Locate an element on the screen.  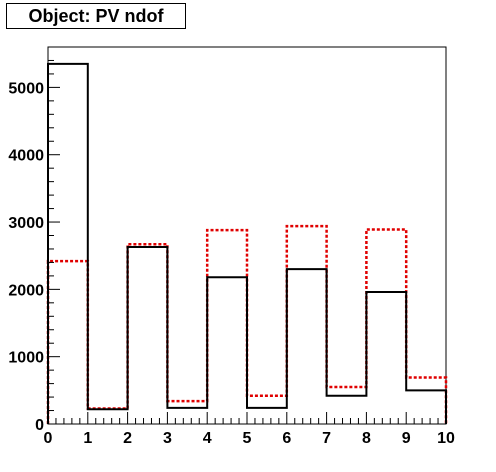
x-tick-label: 1 is located at coordinates (87, 438).